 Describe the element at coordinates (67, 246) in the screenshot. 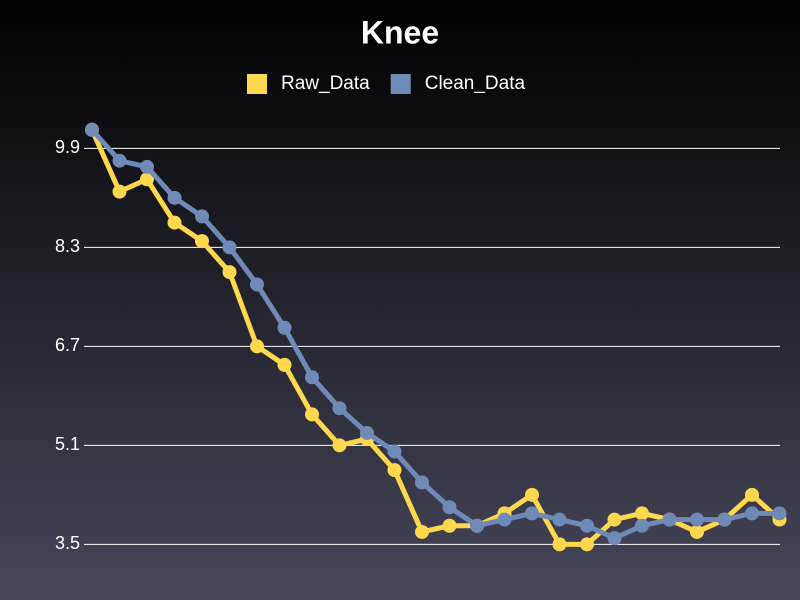

I see `y-tick-label: 8.3` at that location.